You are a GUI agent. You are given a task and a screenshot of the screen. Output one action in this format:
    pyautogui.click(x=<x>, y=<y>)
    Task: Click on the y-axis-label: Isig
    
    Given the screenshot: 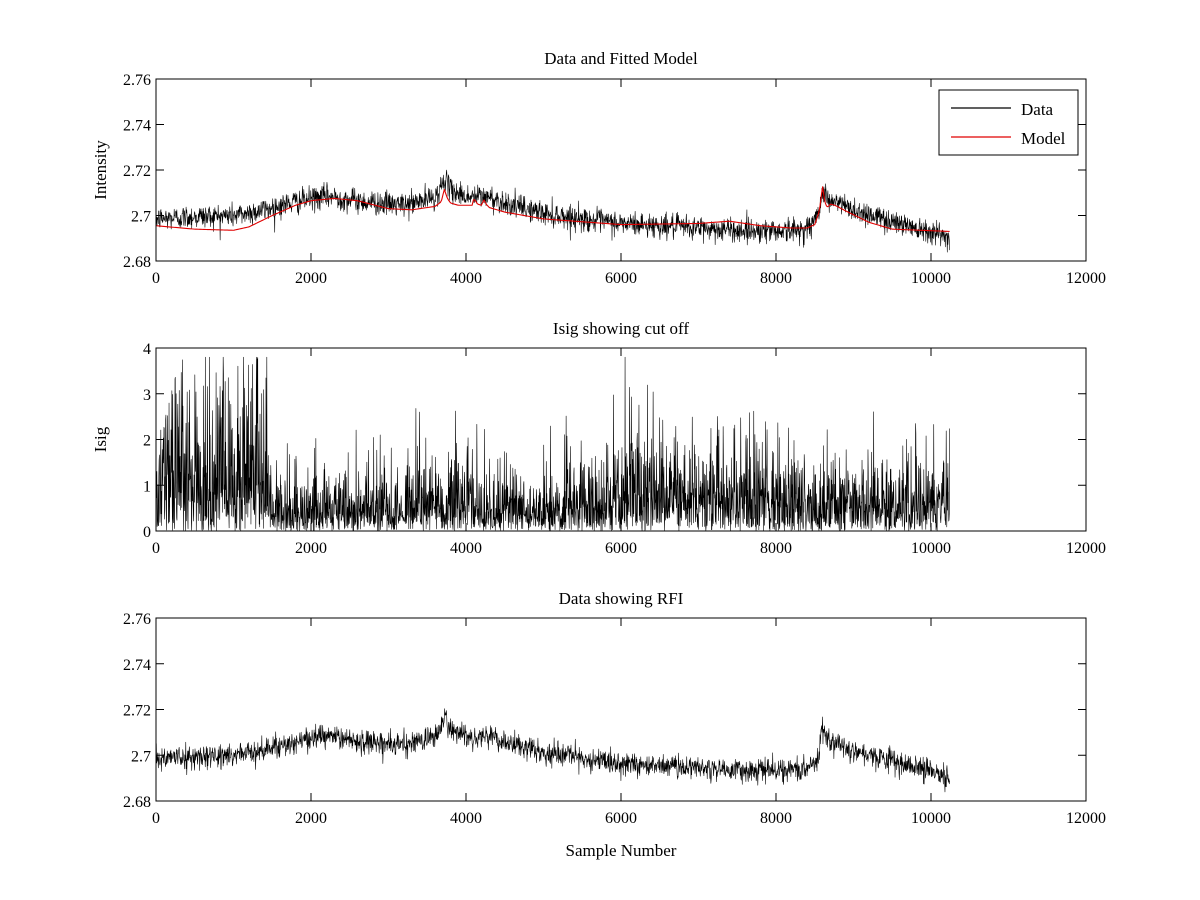 What is the action you would take?
    pyautogui.click(x=100, y=439)
    